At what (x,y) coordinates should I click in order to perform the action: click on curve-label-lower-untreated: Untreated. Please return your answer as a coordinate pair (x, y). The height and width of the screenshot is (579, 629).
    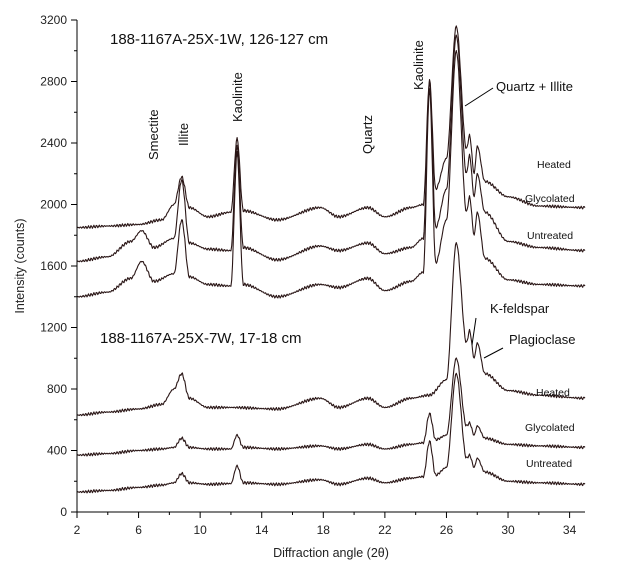
    Looking at the image, I should click on (549, 464).